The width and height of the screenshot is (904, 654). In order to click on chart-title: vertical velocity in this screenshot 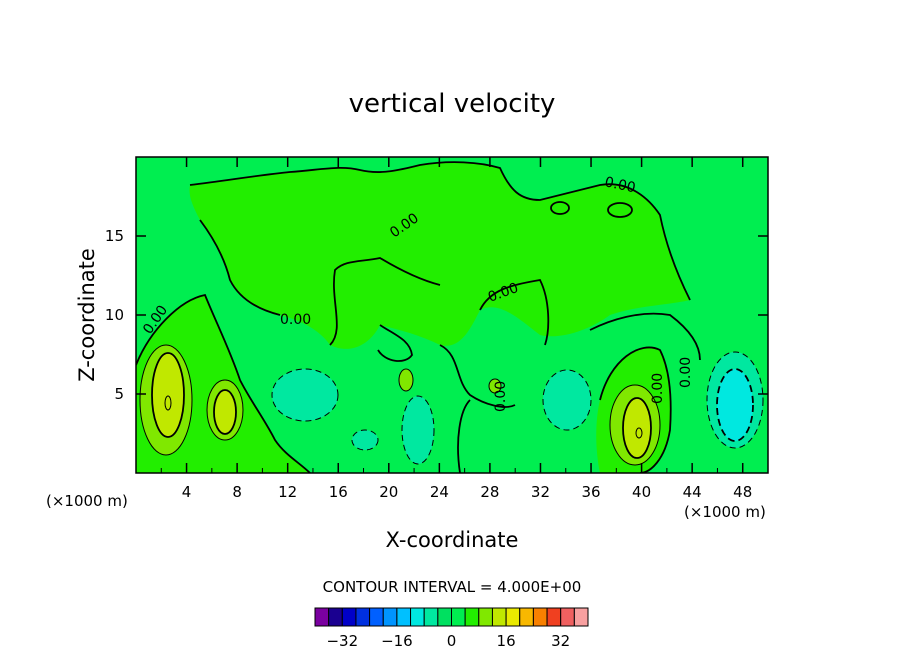, I will do `click(452, 104)`.